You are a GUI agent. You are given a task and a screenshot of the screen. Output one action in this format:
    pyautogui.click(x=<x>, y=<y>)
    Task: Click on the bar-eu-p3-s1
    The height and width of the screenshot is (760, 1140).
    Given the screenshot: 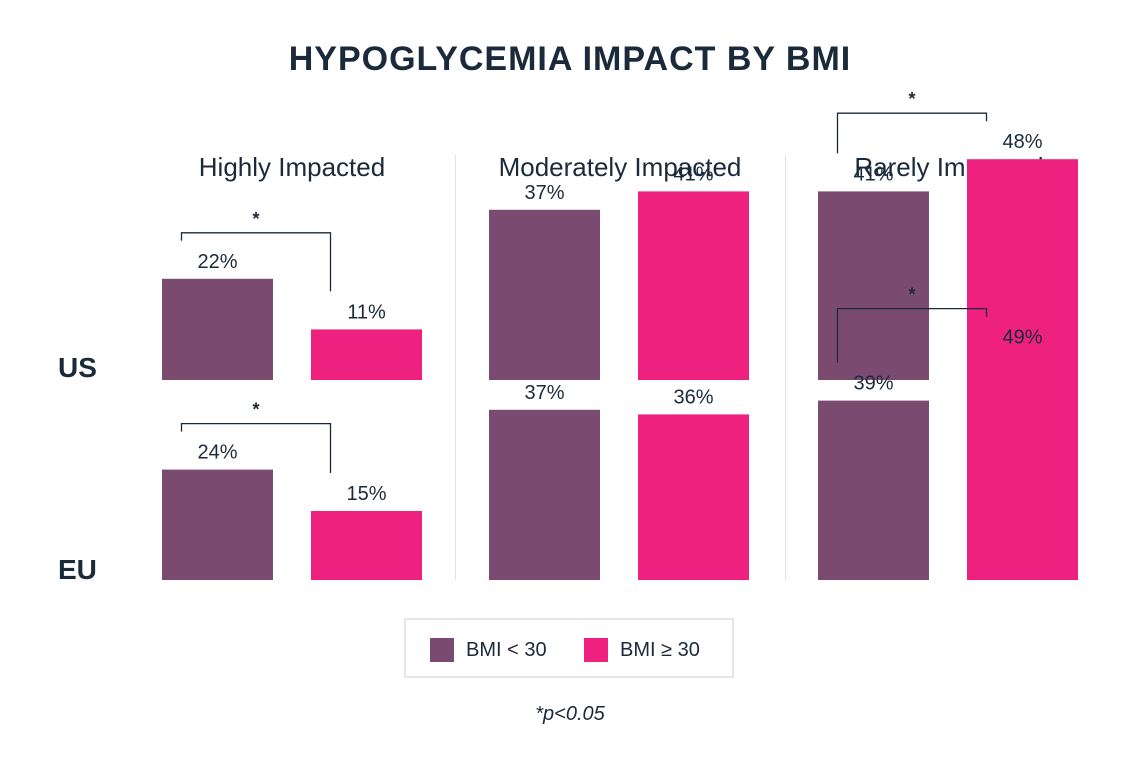 What is the action you would take?
    pyautogui.click(x=873, y=490)
    